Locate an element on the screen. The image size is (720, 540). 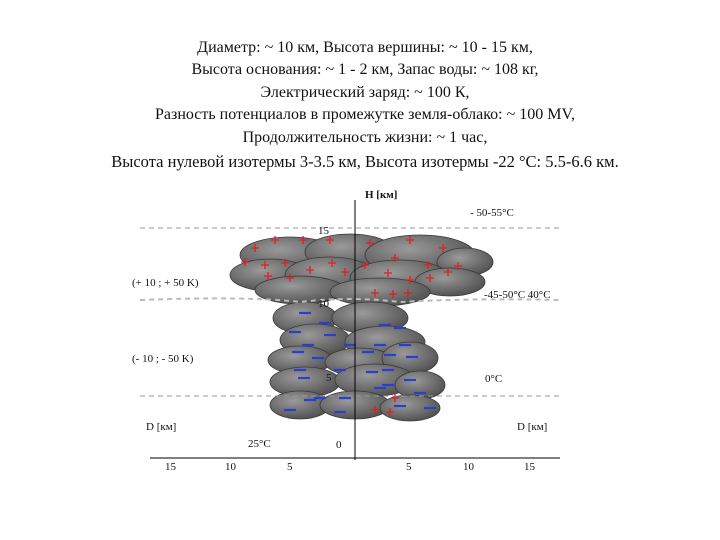
annotation: -45-50°C 40°C is located at coordinates (517, 295).